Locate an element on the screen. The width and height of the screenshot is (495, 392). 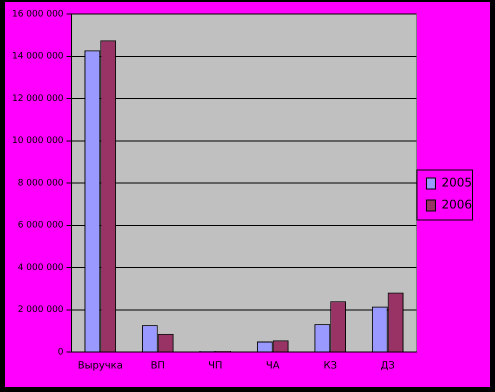
y-tick-label: 10 000 000 is located at coordinates (38, 141).